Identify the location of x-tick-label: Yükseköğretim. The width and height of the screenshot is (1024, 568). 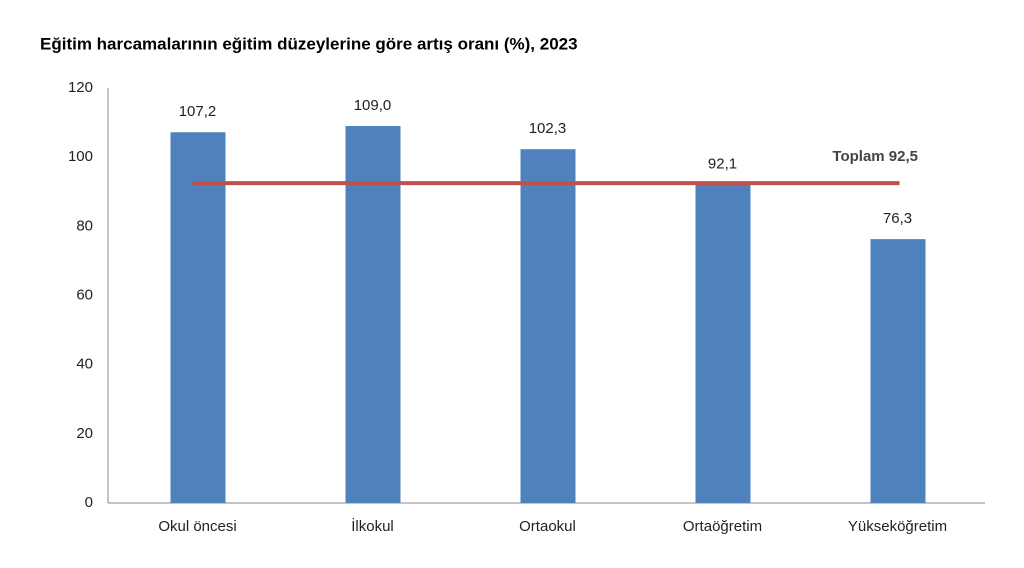
(897, 526).